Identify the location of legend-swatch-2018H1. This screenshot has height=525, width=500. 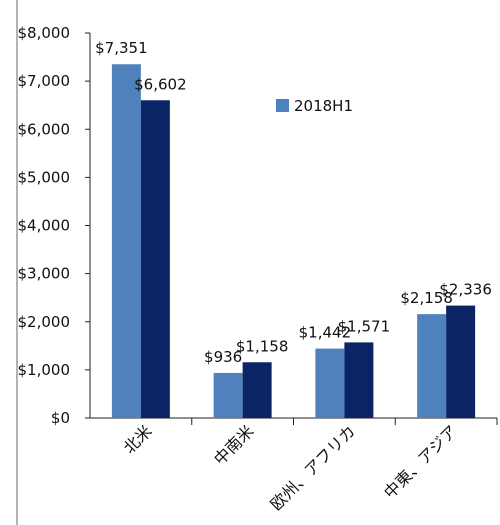
(282, 105).